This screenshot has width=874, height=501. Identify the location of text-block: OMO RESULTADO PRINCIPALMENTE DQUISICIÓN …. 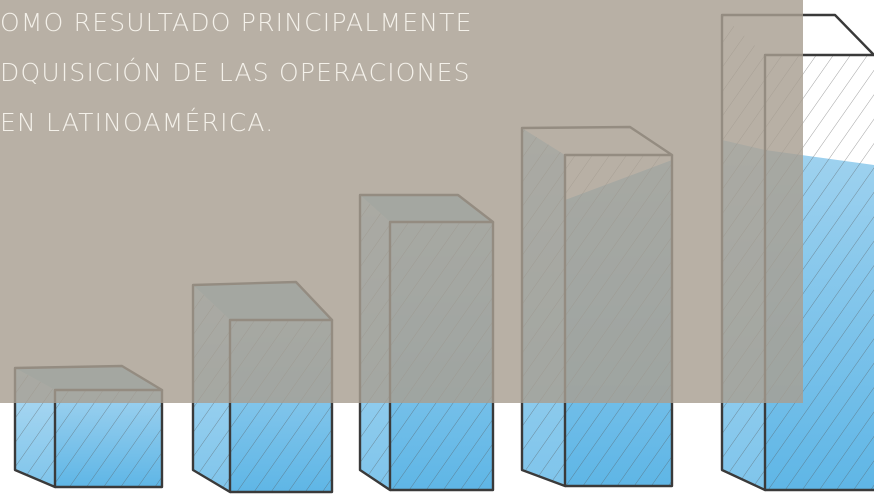
(236, 72).